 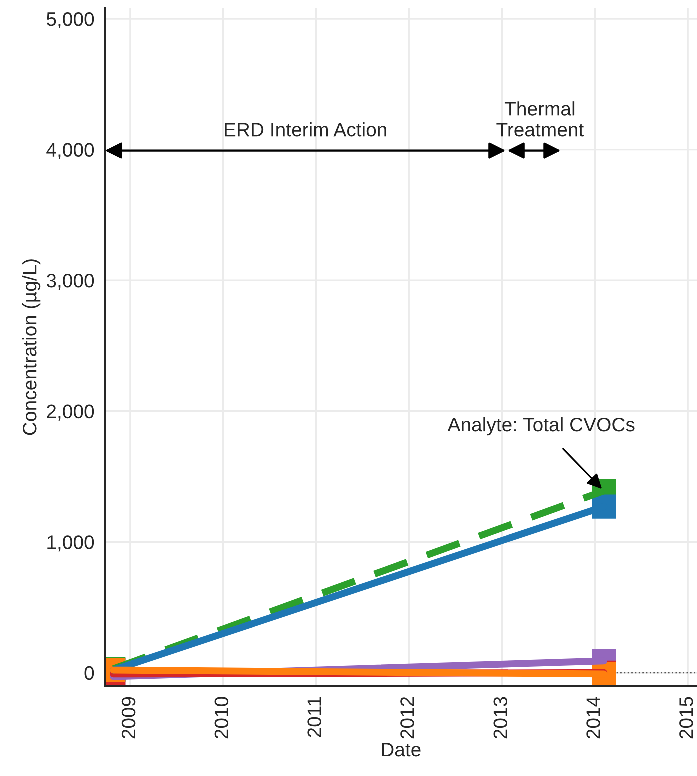 I want to click on x-tick-label: 2009, so click(x=129, y=718).